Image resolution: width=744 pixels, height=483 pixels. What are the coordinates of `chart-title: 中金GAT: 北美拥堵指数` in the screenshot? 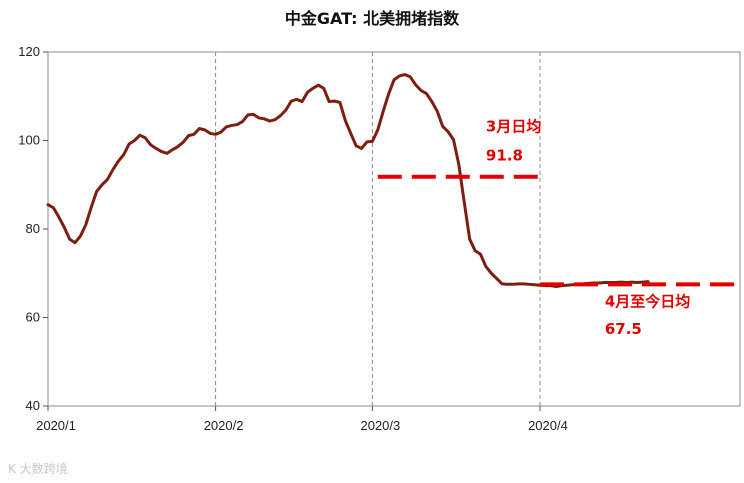 It's located at (372, 18).